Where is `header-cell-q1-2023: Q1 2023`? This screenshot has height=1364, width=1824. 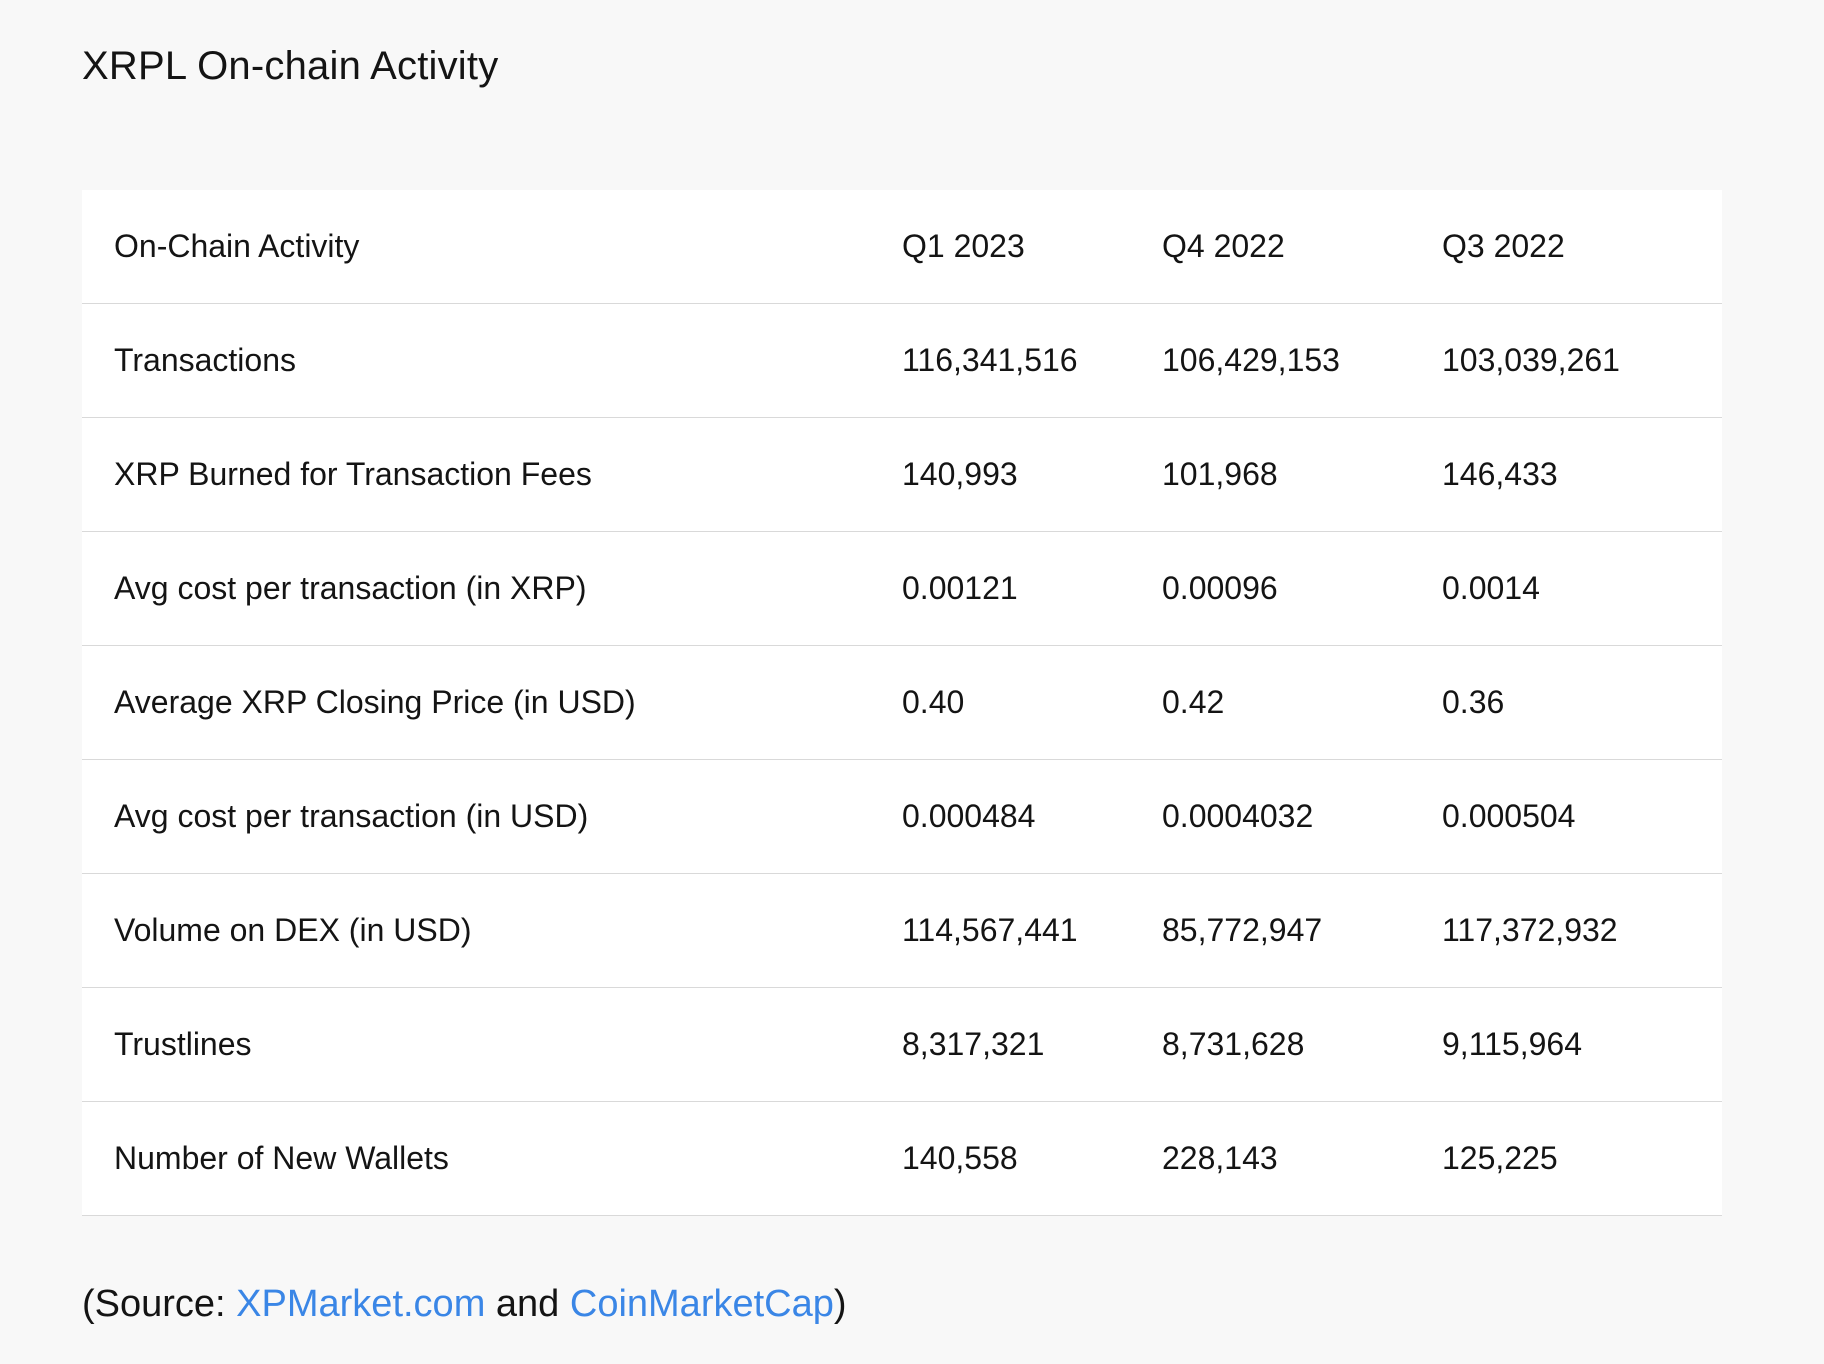
header-cell-q1-2023: Q1 2023 is located at coordinates (1032, 247).